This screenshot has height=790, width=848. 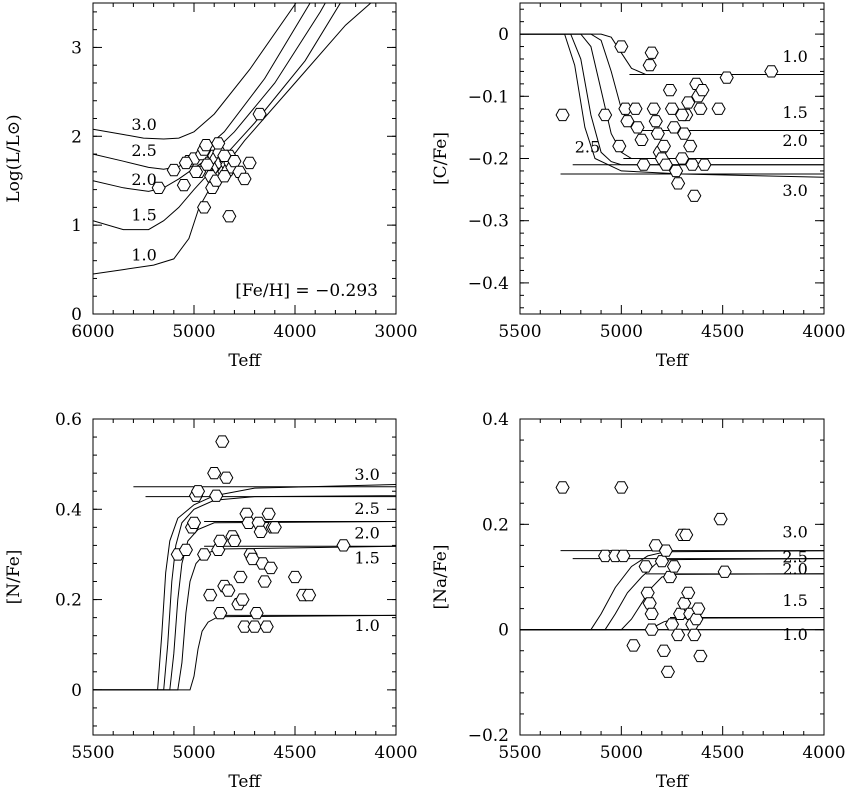 What do you see at coordinates (14, 158) in the screenshot?
I see `y-axis-label: Log(L/L⊙)` at bounding box center [14, 158].